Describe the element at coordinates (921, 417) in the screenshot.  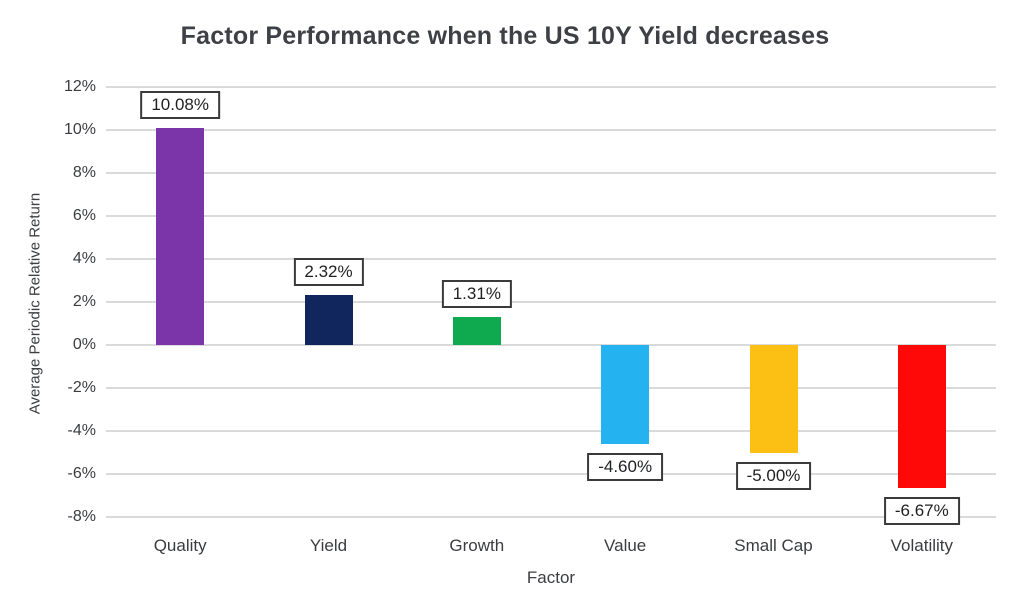
I see `bar-volatility` at that location.